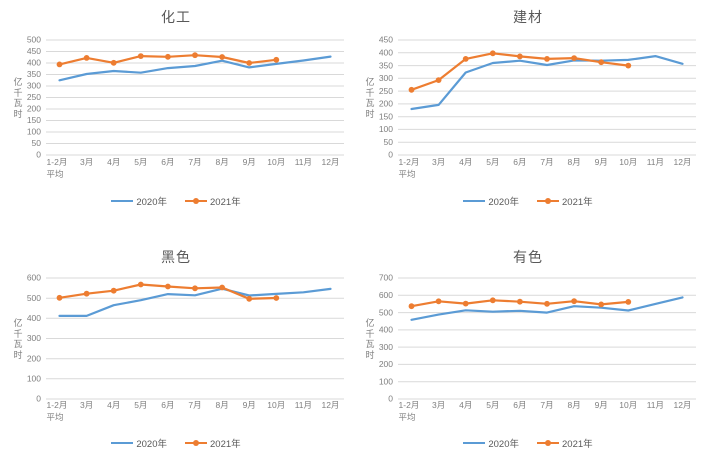 This screenshot has height=460, width=704. Describe the element at coordinates (407, 417) in the screenshot. I see `x-tick-label: 平均` at that location.